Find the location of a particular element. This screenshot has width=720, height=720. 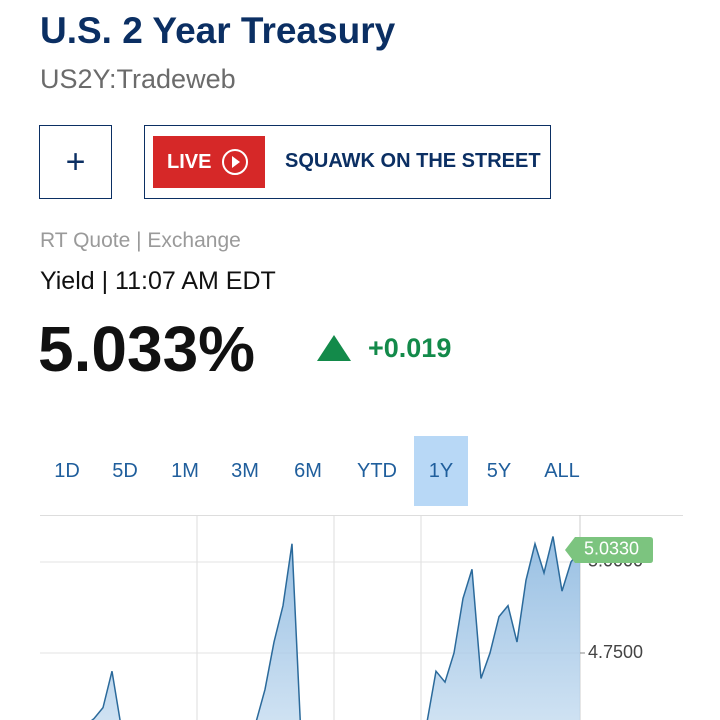

show-name: SQUAWK ON THE STREET is located at coordinates (413, 161).